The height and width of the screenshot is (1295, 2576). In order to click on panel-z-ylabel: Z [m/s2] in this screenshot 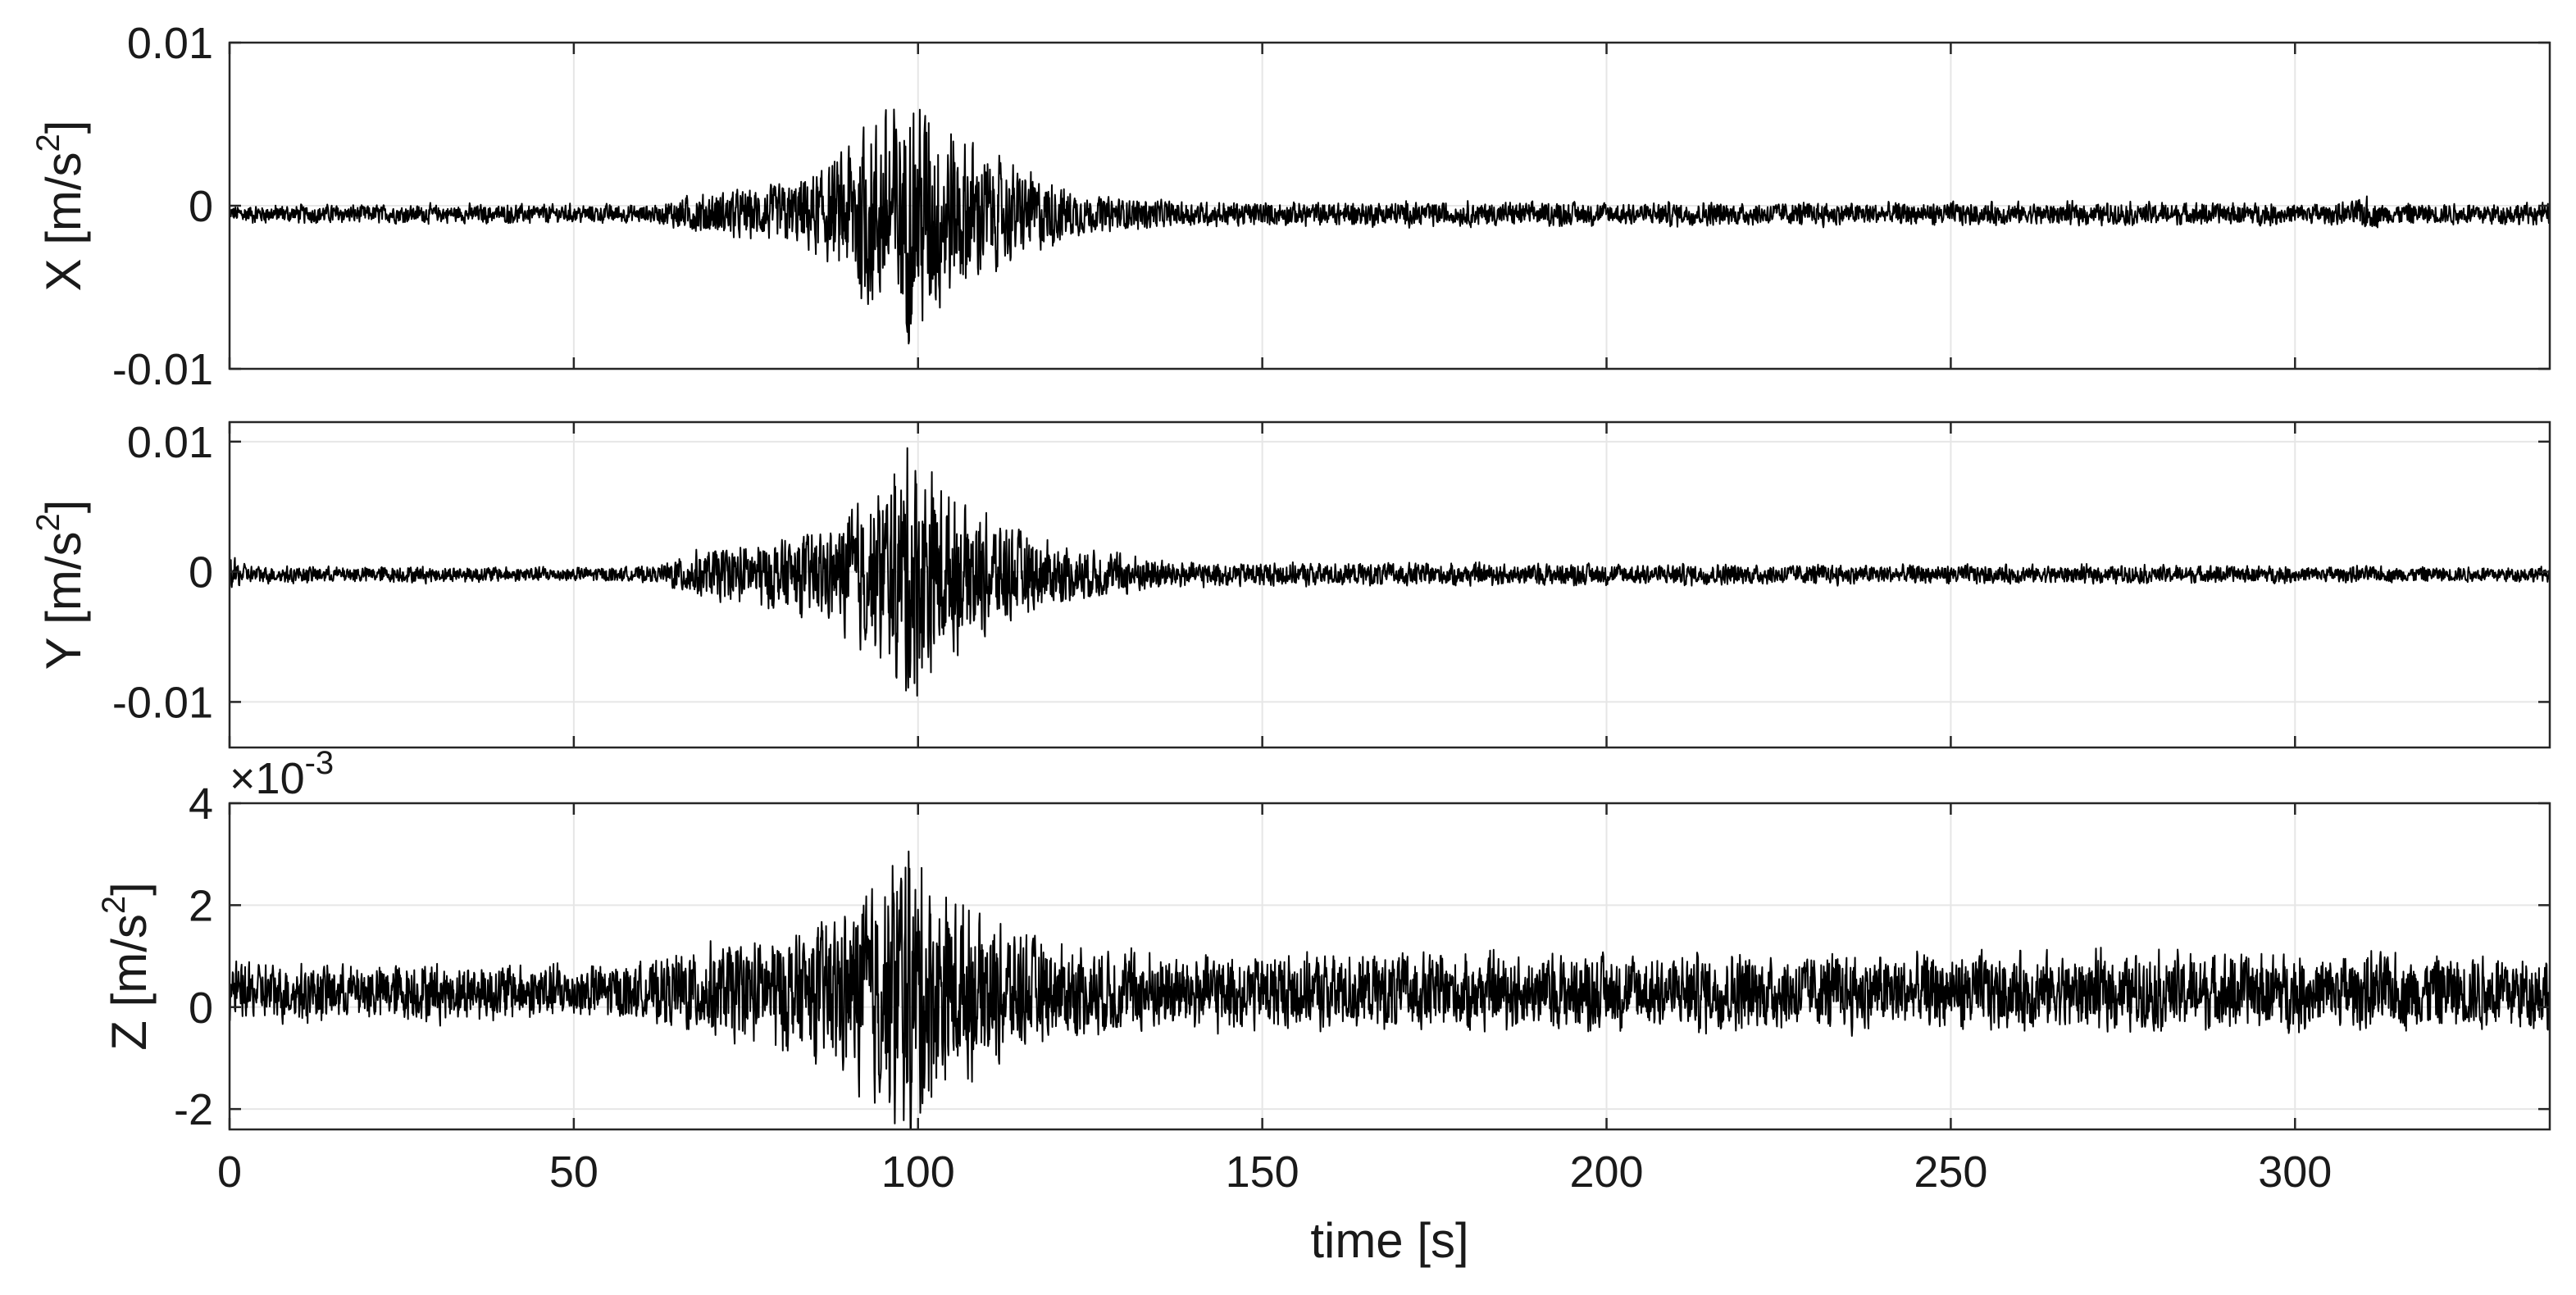, I will do `click(126, 966)`.